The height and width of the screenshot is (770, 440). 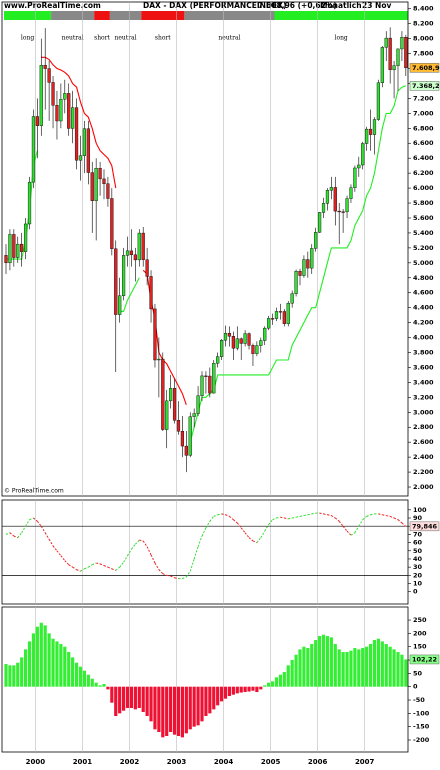 I want to click on signal-label: neutral, so click(x=73, y=38).